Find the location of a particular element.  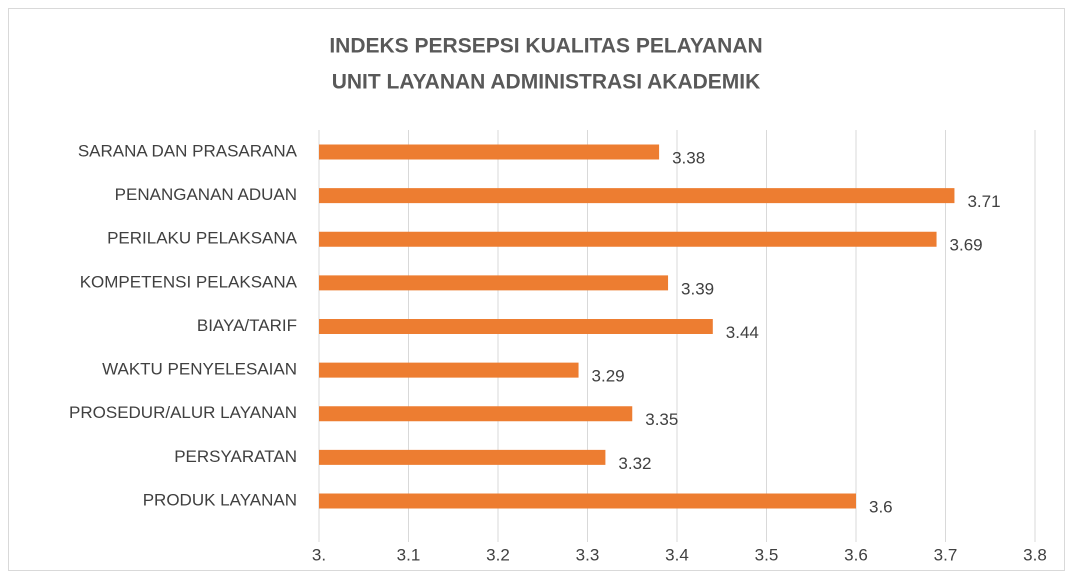

data-label: 3.69 is located at coordinates (966, 245).